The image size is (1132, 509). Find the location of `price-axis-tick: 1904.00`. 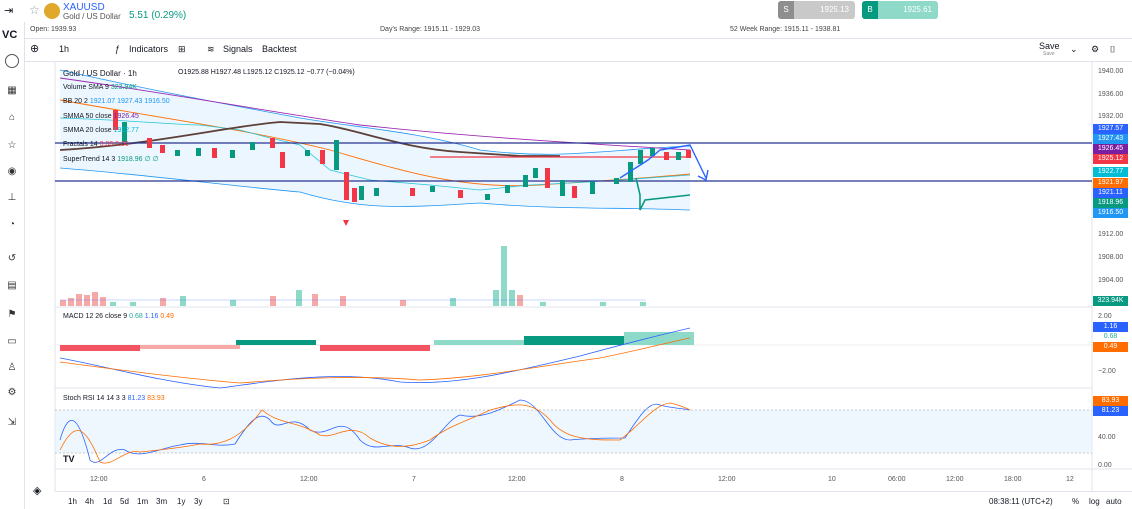

price-axis-tick: 1904.00 is located at coordinates (1111, 280).